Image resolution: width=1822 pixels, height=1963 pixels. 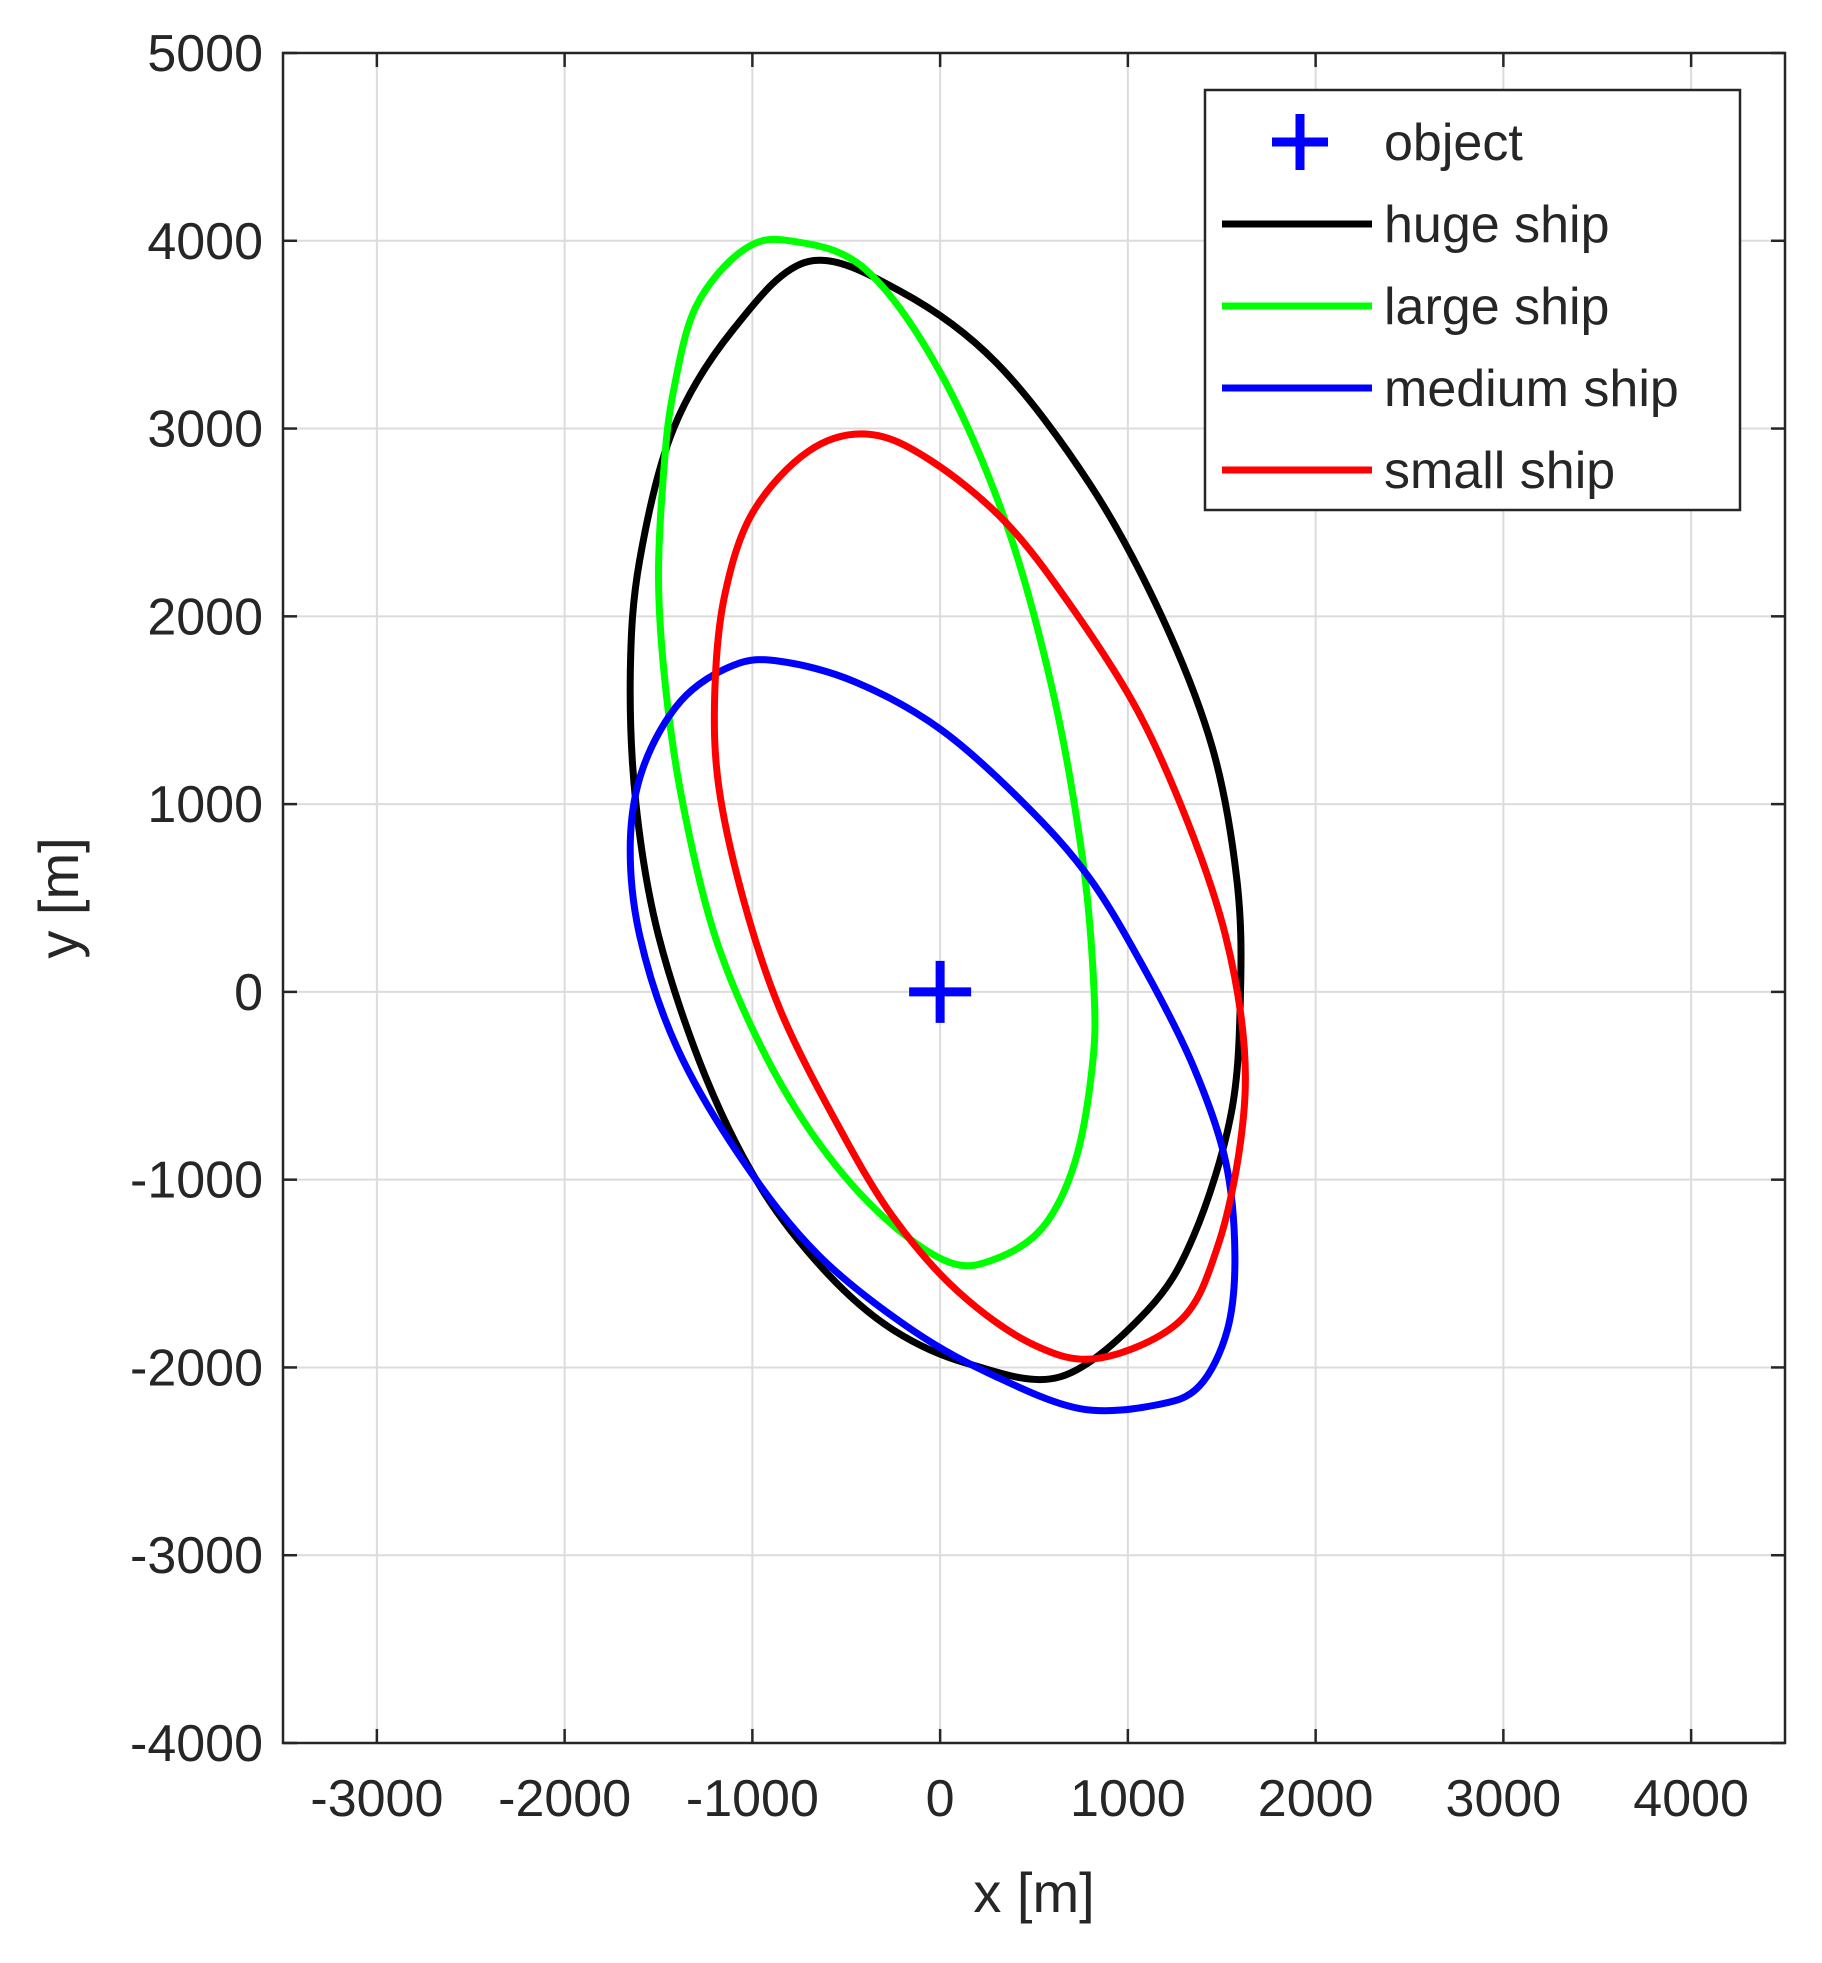 I want to click on y-tick-label: -2000, so click(x=196, y=1368).